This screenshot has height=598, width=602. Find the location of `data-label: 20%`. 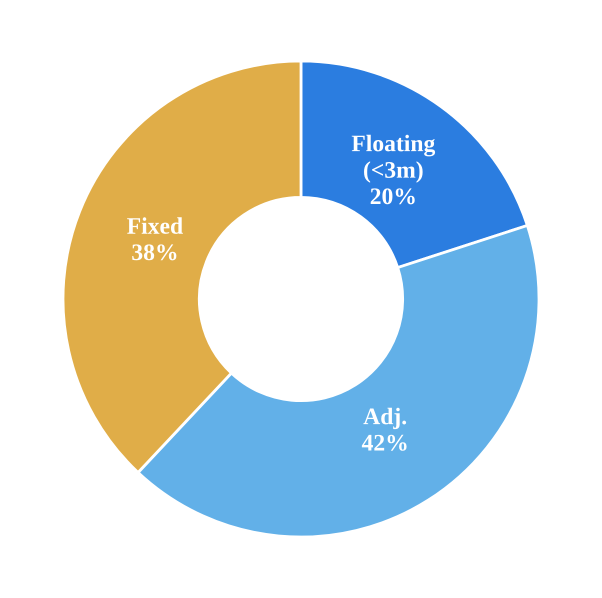

data-label: 20% is located at coordinates (392, 196).